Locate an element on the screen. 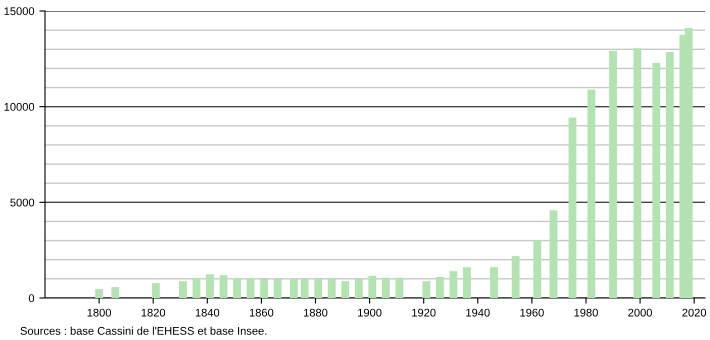  x-tick-label: 2000 is located at coordinates (640, 312).